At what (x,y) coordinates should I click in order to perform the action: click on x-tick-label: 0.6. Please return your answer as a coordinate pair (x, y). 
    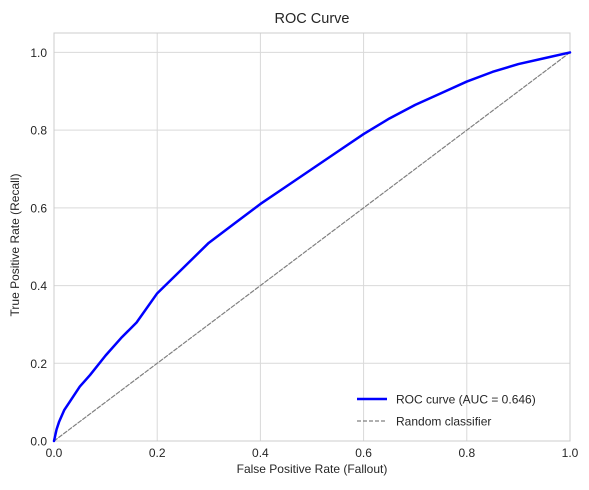
    Looking at the image, I should click on (363, 453).